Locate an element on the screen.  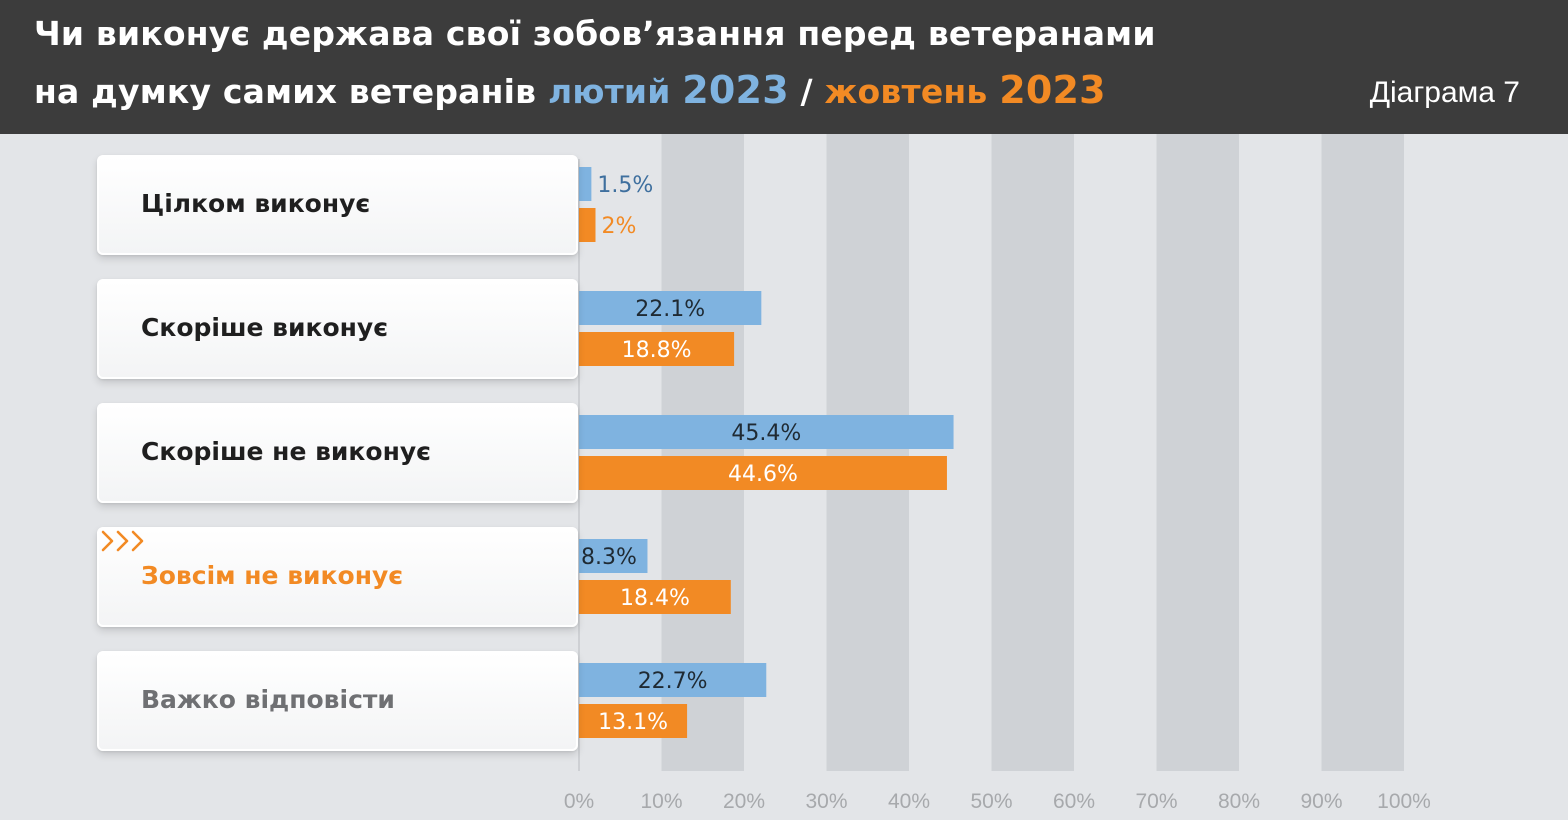
title-oct-year: 2023 is located at coordinates (1052, 90).